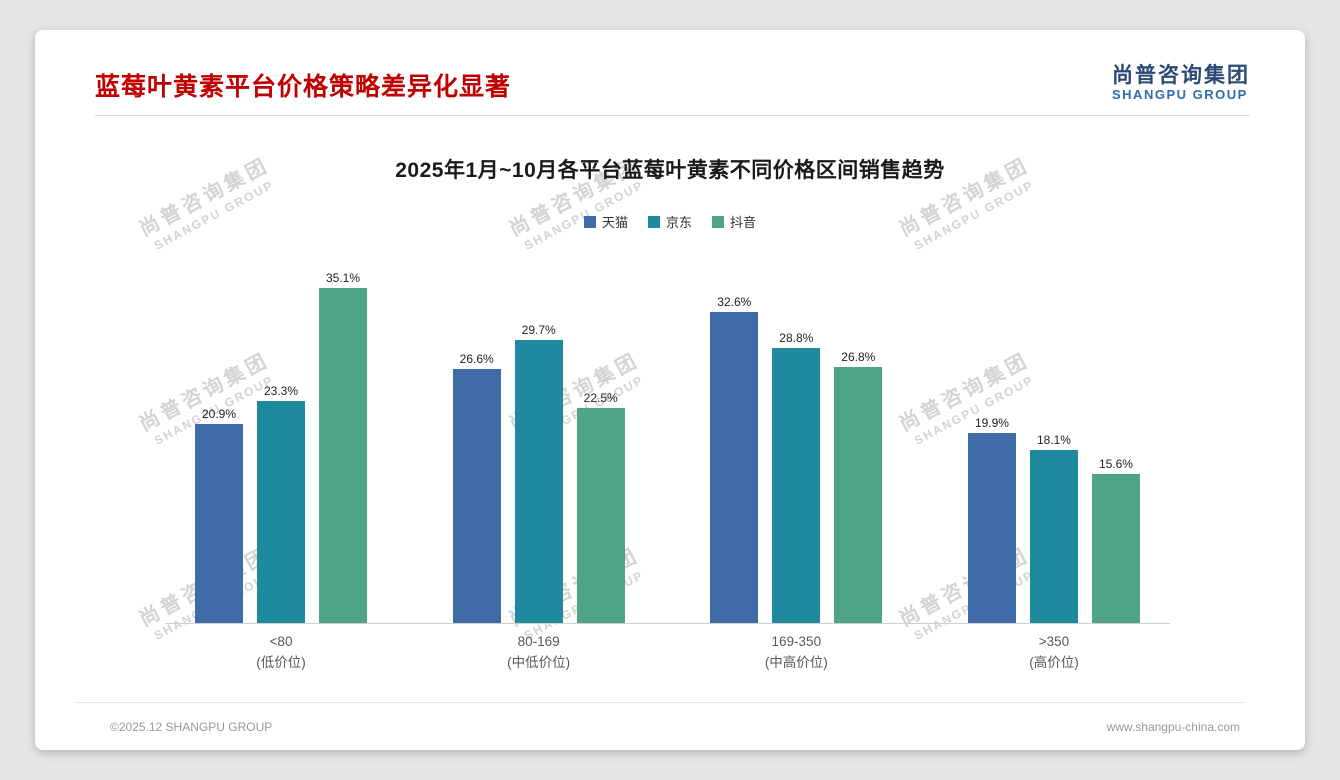 The image size is (1340, 780). I want to click on bar-with-label: 22.5%, so click(600, 507).